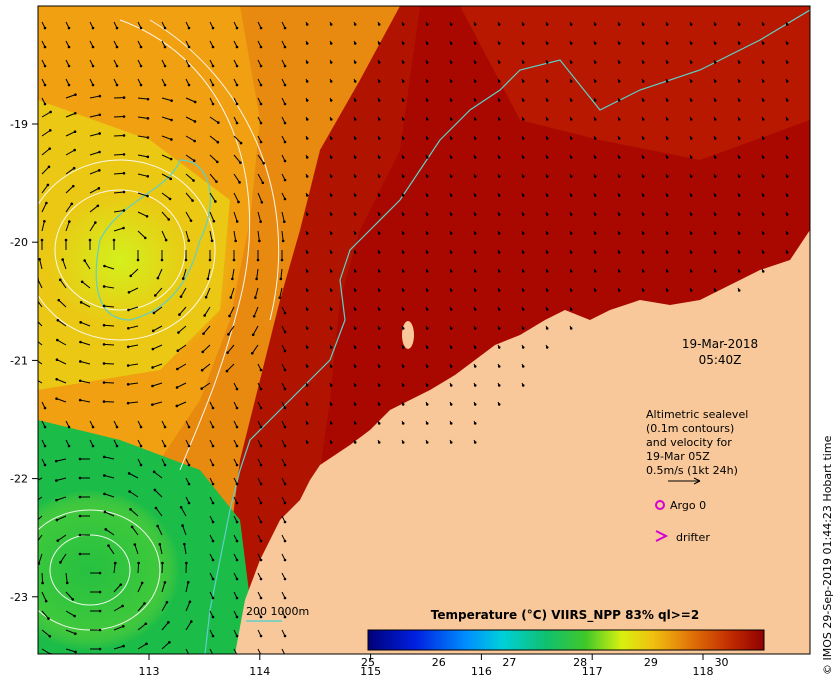 The width and height of the screenshot is (840, 680). Describe the element at coordinates (692, 470) in the screenshot. I see `note-line: 0.5m/s (1kt 24h)` at that location.